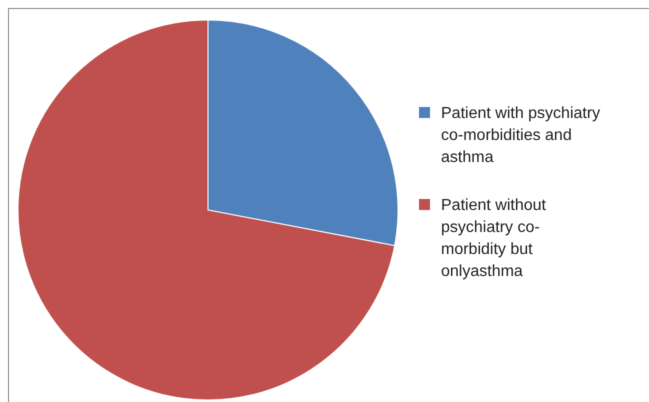  Describe the element at coordinates (520, 135) in the screenshot. I see `legend-label: Patient with psychiatry co-morbidities and asthma` at that location.